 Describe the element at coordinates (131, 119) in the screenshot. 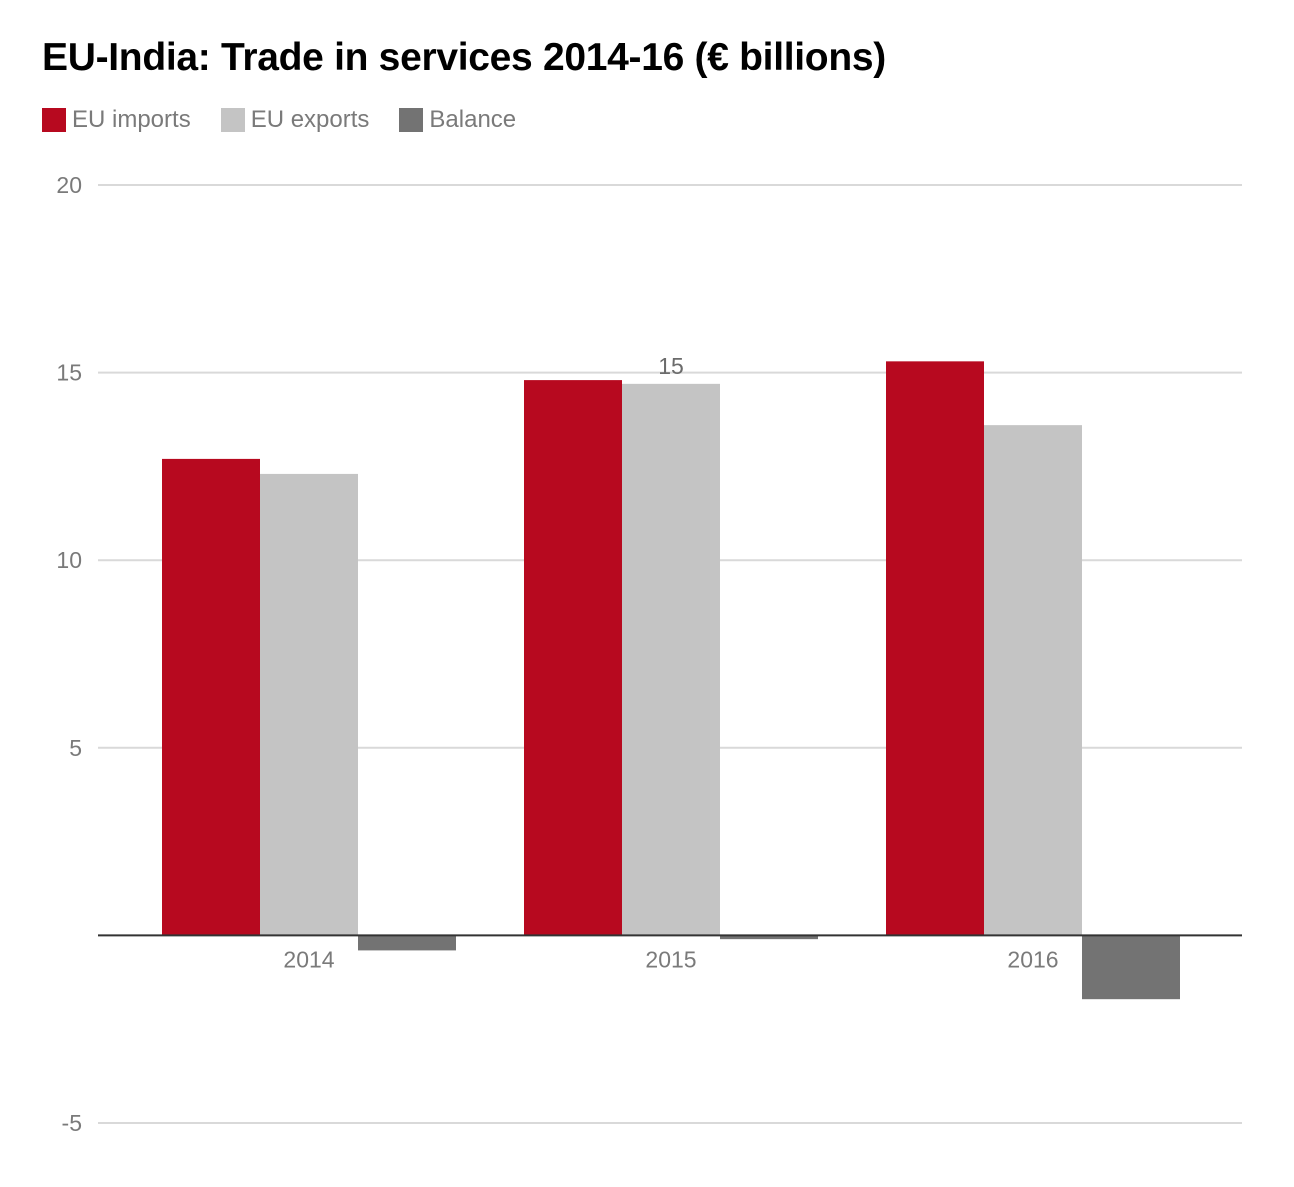

I see `legend-label-eu-imports: EU imports` at that location.